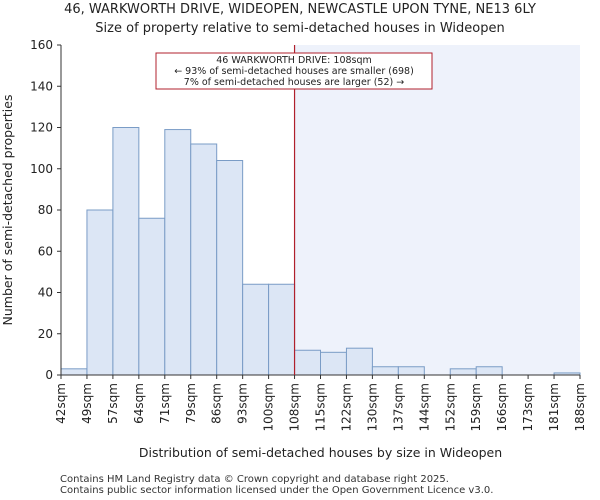  I want to click on x-tick-label-188sqm: 188sqm, so click(580, 407).